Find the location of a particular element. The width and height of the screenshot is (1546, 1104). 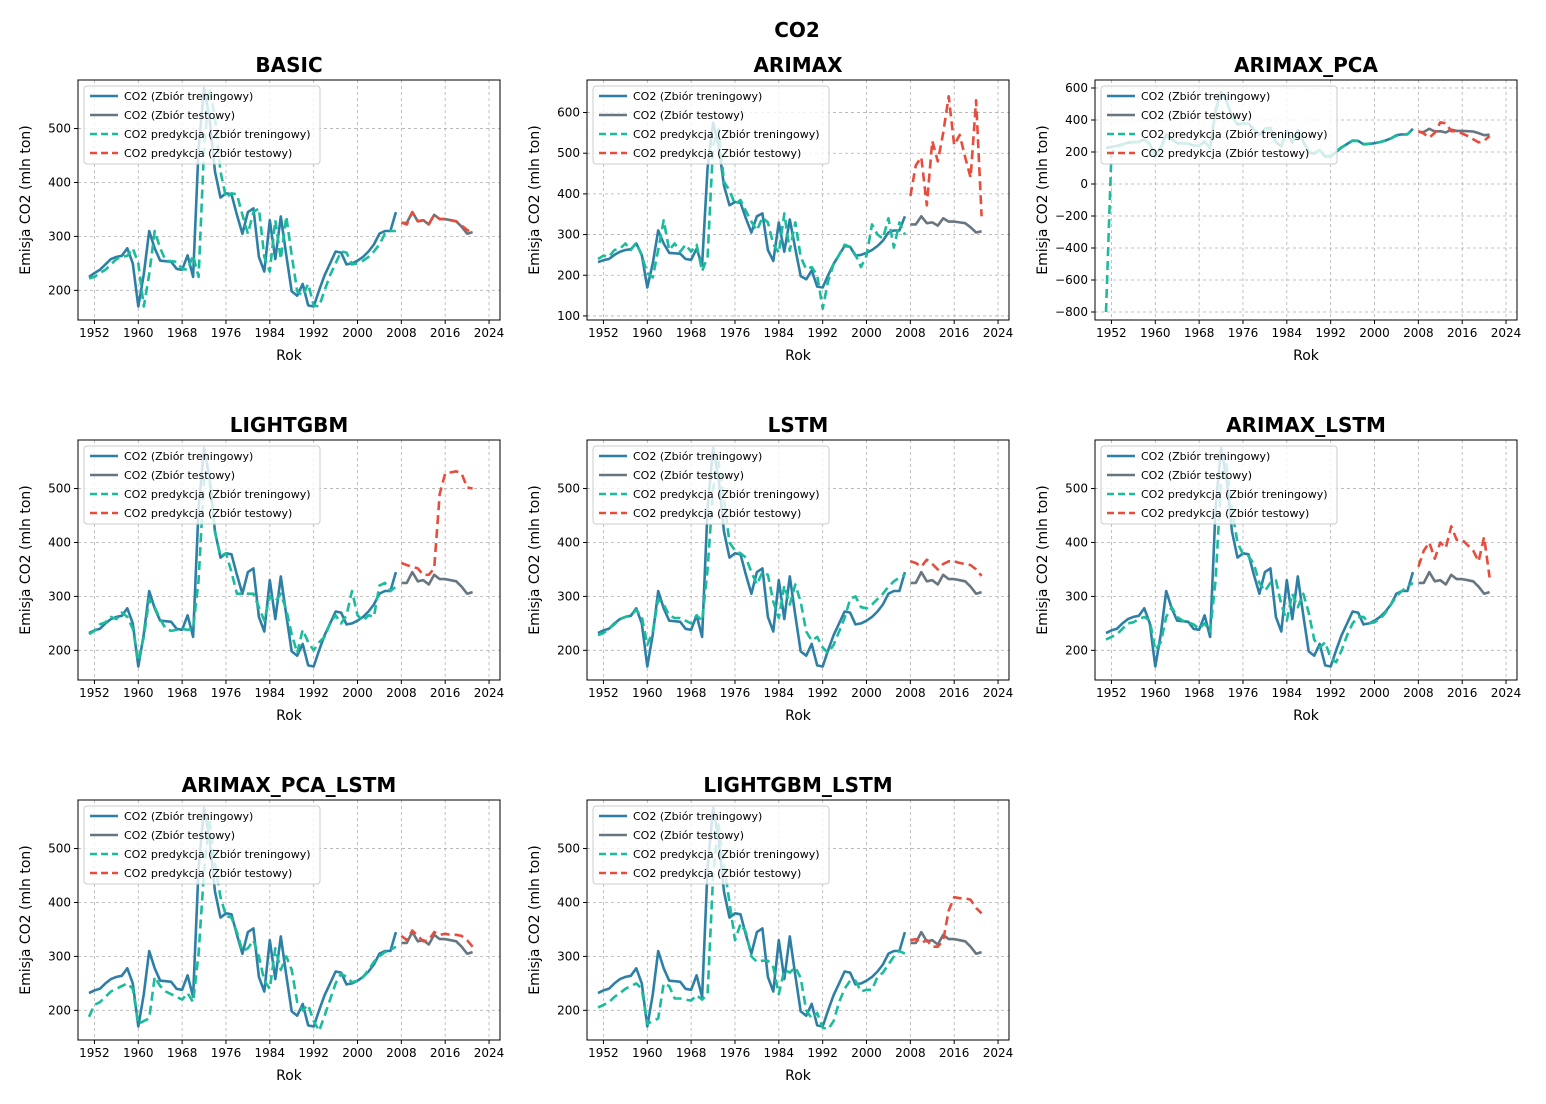

y-tick-label: 100 is located at coordinates (568, 316).